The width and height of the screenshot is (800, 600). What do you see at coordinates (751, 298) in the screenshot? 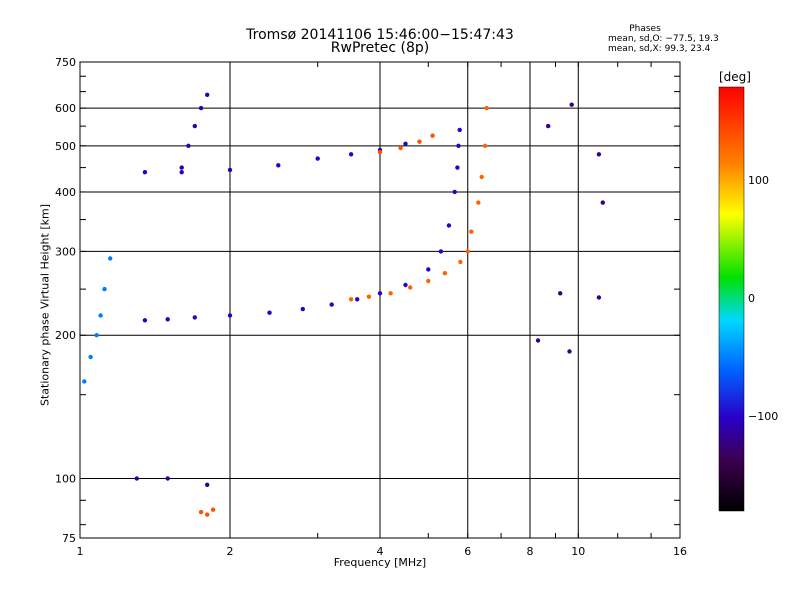
I see `colorbar-tick-label: 0` at bounding box center [751, 298].